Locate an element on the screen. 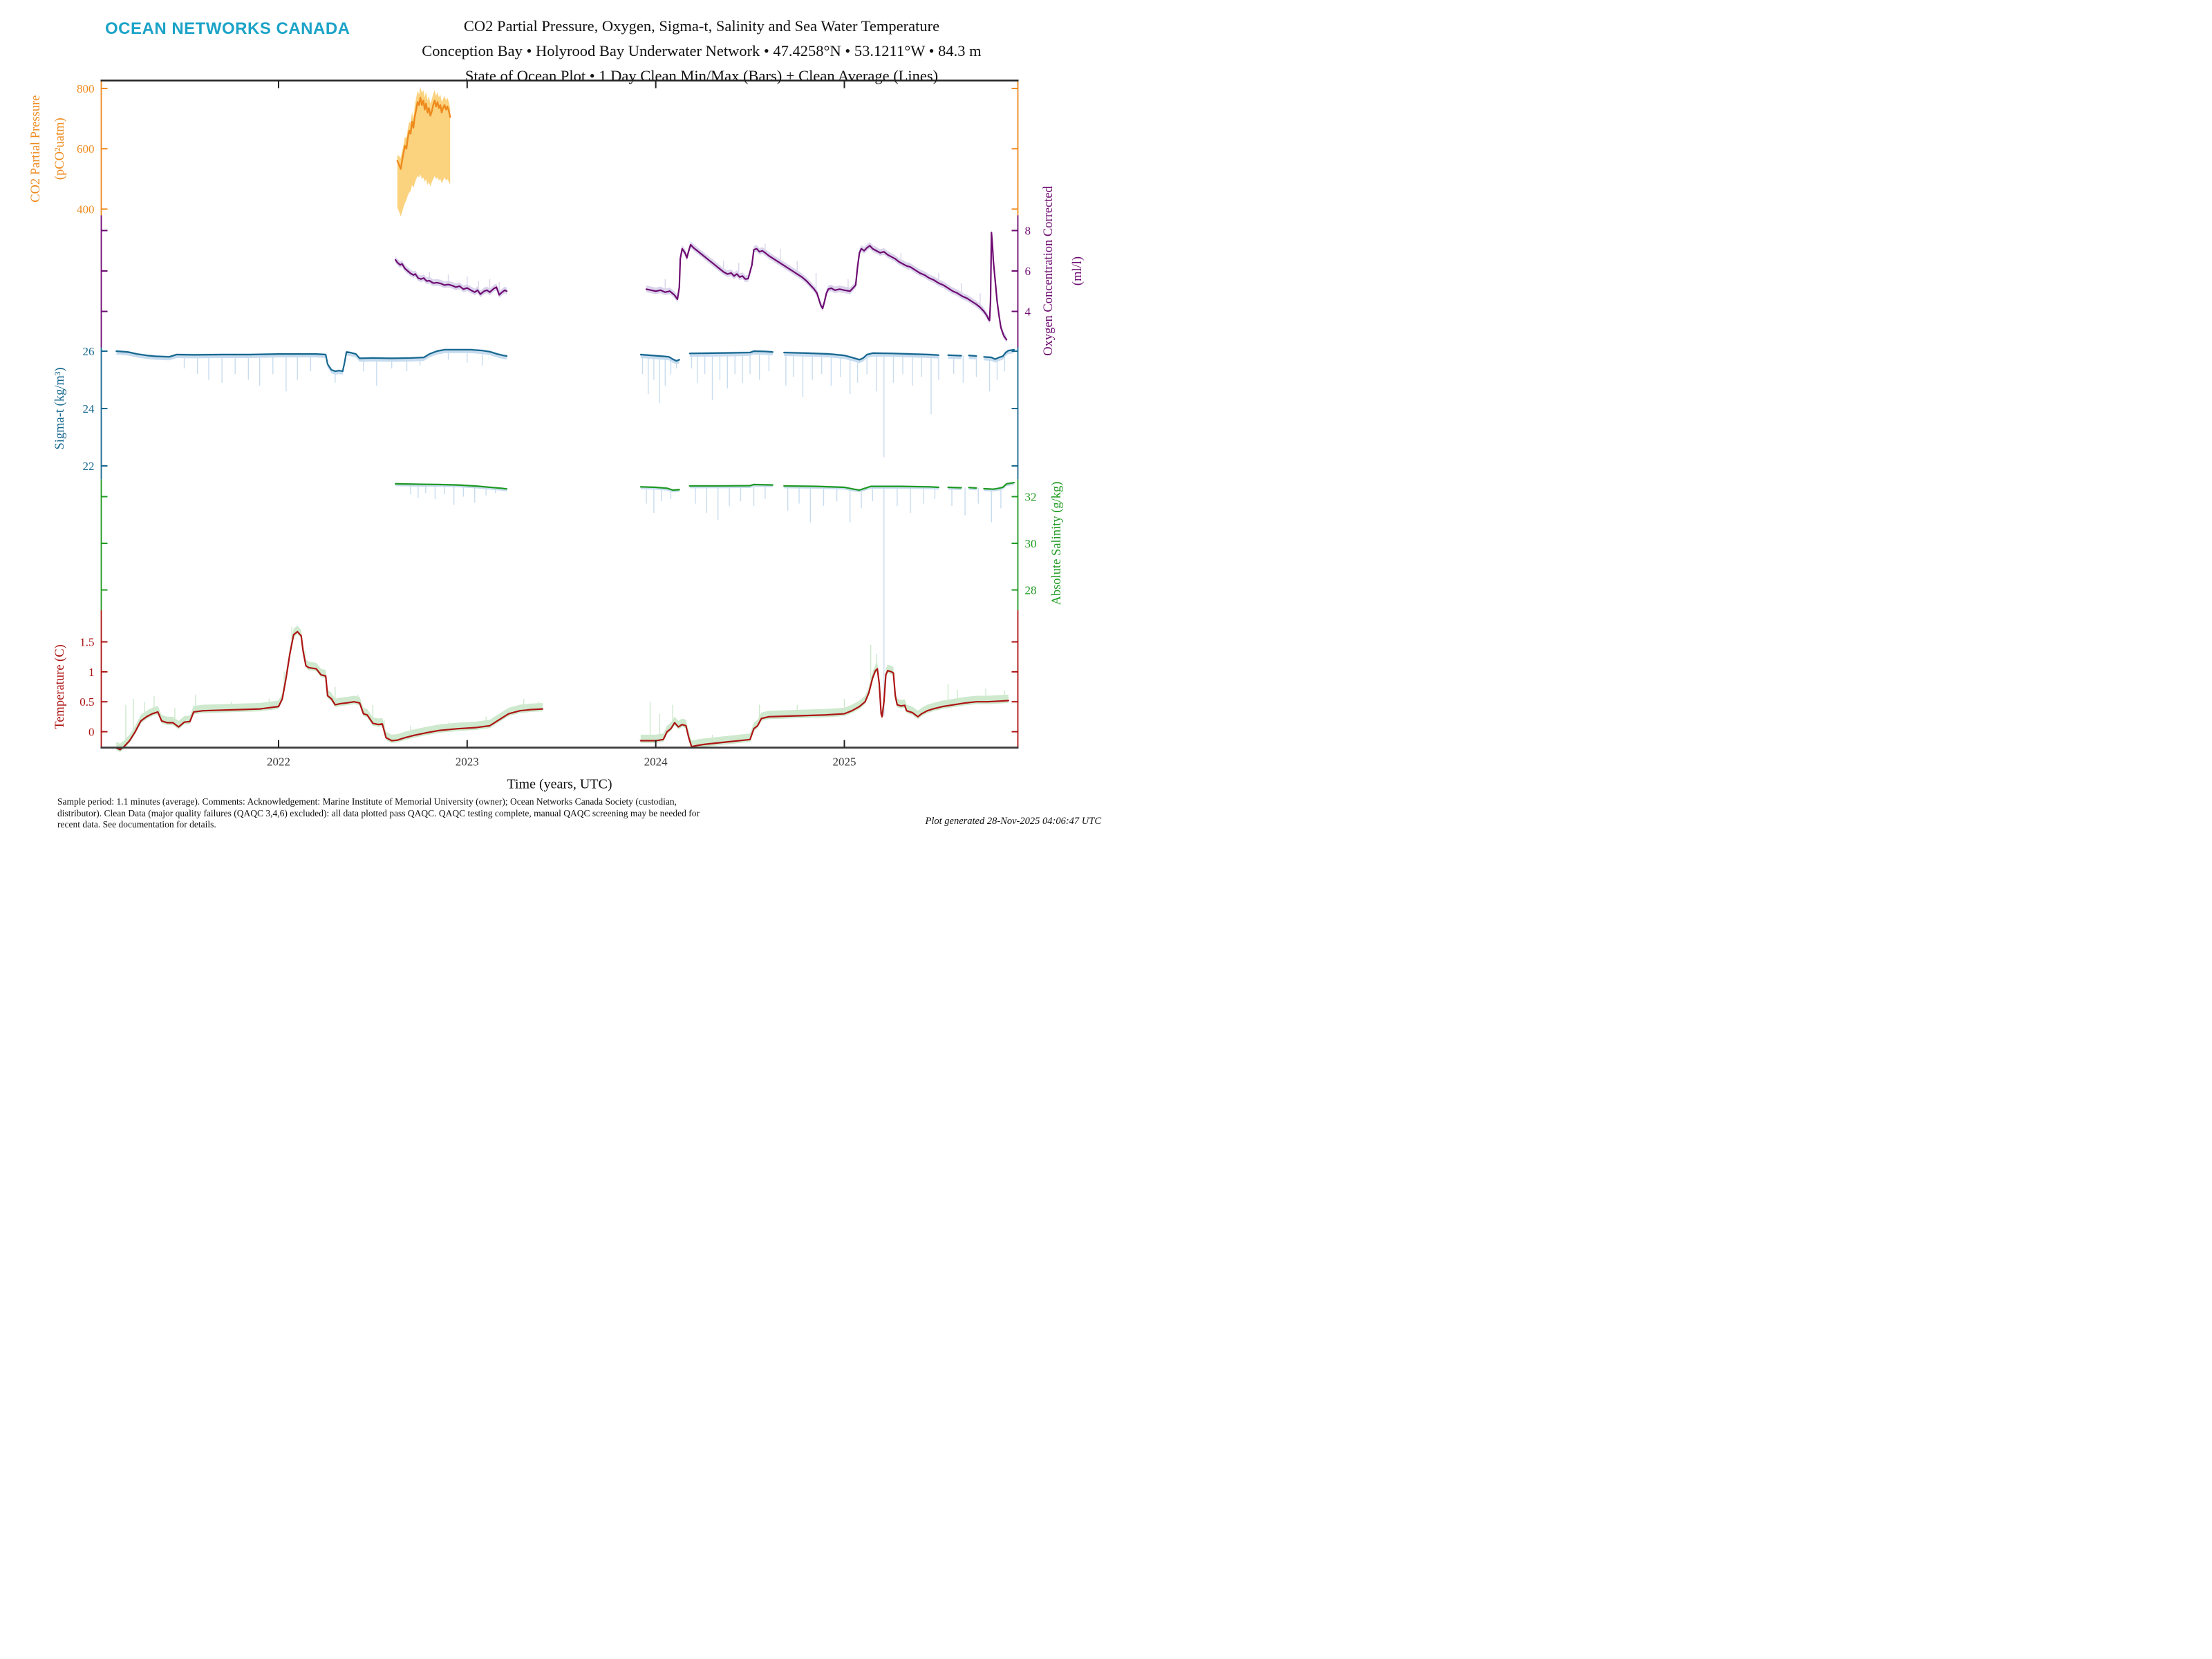 The height and width of the screenshot is (1659, 2212). svg-text: Oxygen Concentration Corrected is located at coordinates (1049, 270).